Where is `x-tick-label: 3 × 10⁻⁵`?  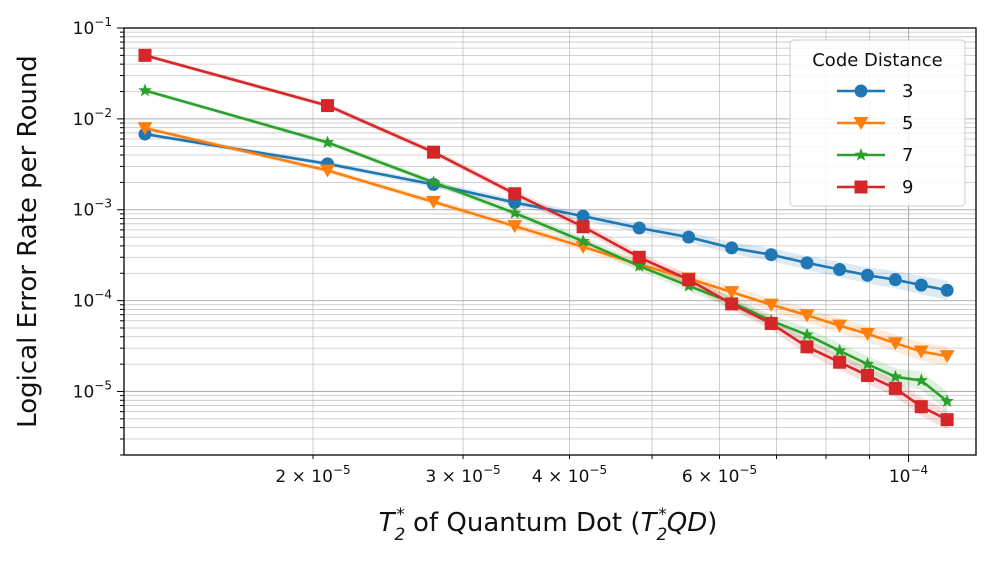
x-tick-label: 3 × 10⁻⁵ is located at coordinates (462, 475).